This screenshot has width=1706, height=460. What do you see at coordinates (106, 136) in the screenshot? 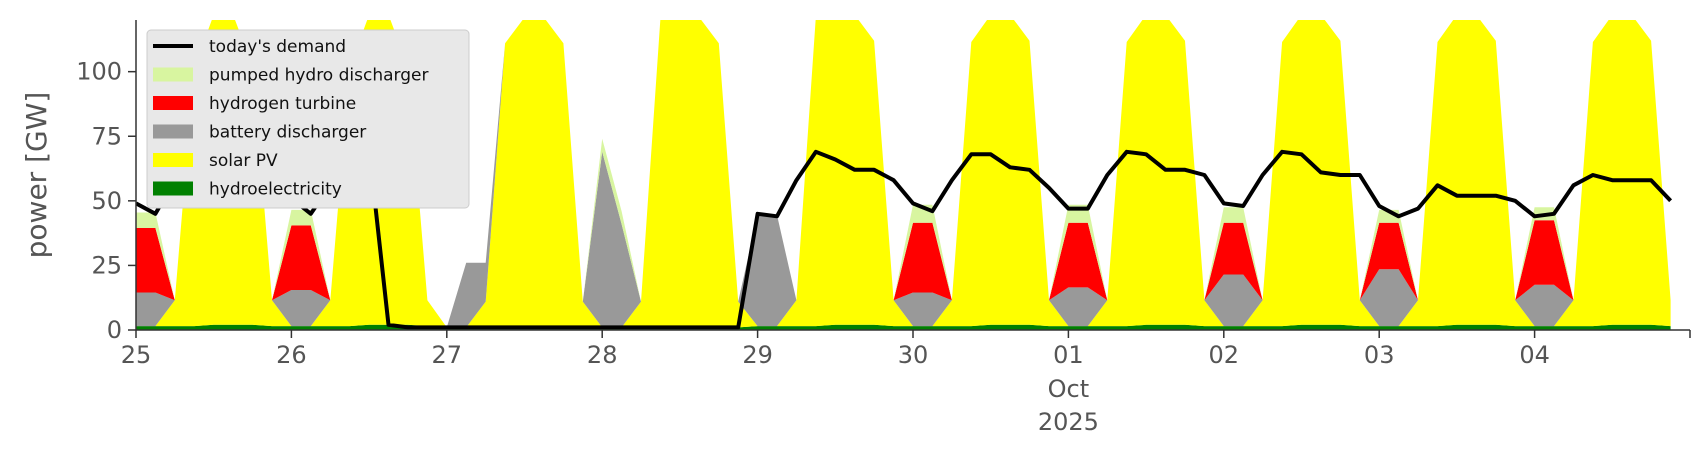
I see `y-tick-label: 75` at bounding box center [106, 136].